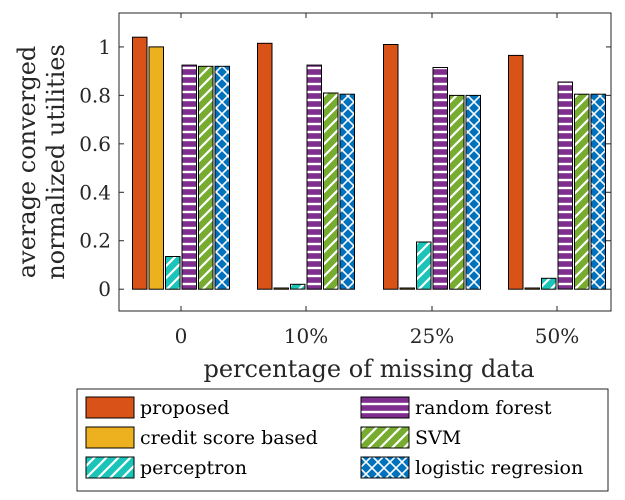 The height and width of the screenshot is (500, 625). I want to click on legend-swatch-perceptron, so click(110, 467).